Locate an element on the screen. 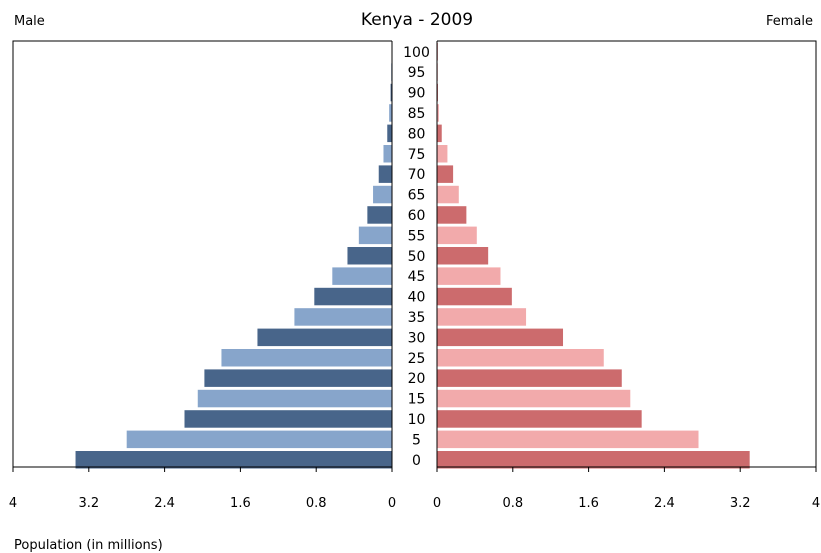  age-label-65: 65 is located at coordinates (417, 196).